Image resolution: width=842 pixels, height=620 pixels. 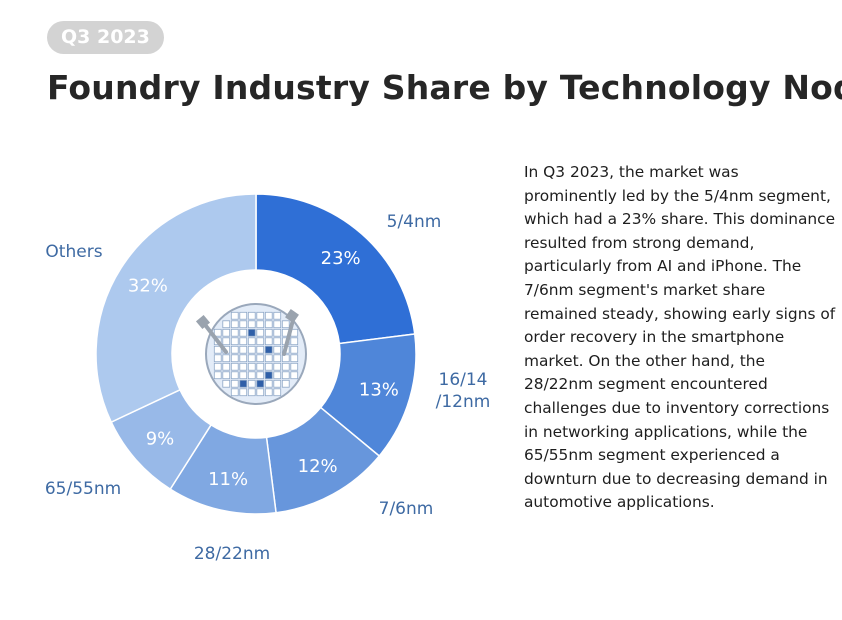 What do you see at coordinates (318, 466) in the screenshot?
I see `value-label-7-6nm: 12%` at bounding box center [318, 466].